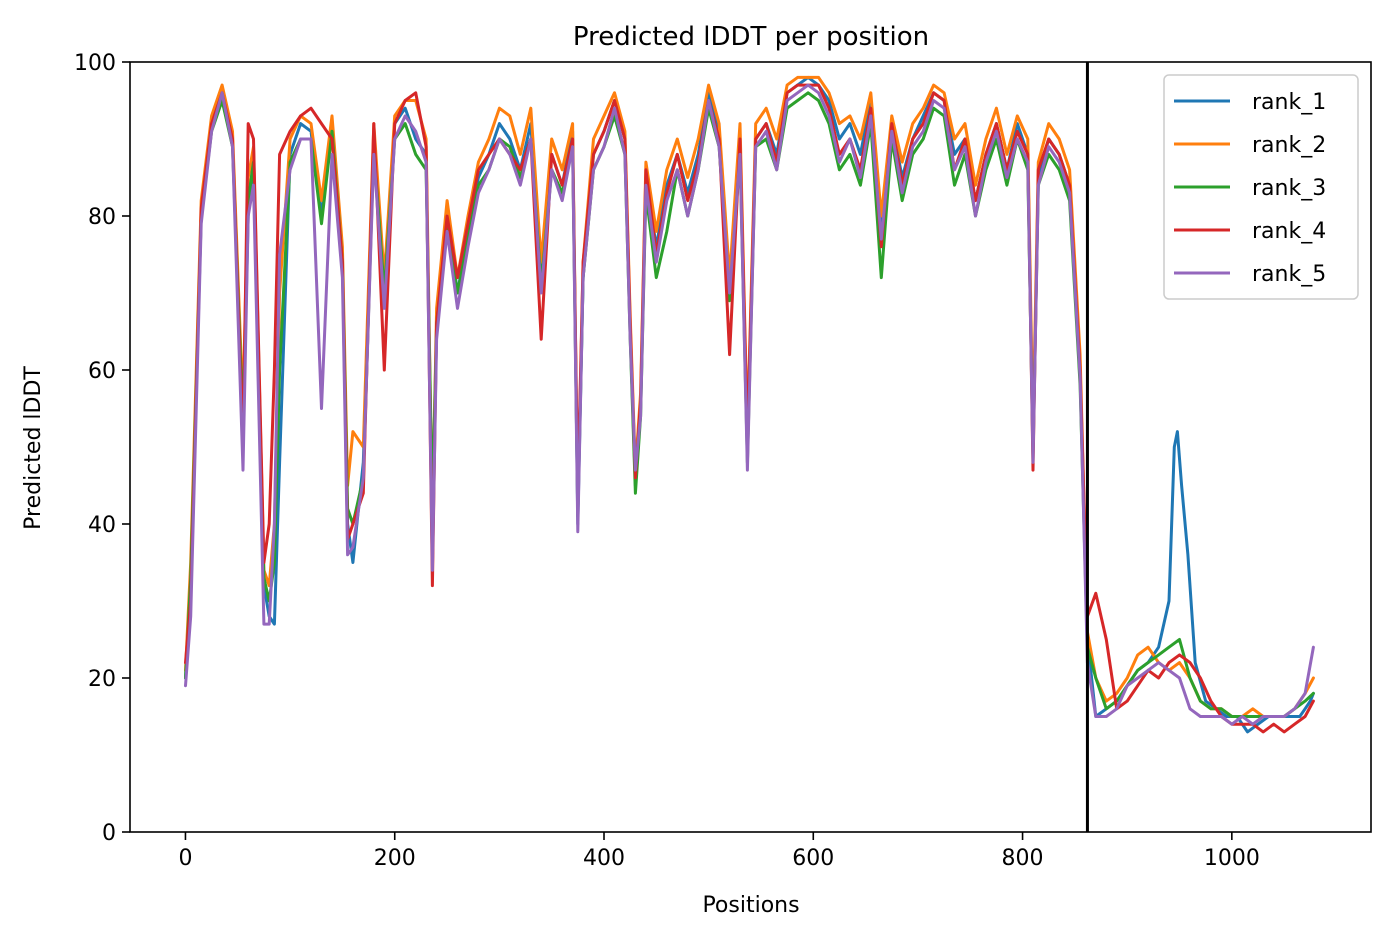  I want to click on y-tick-label: 0, so click(109, 833).